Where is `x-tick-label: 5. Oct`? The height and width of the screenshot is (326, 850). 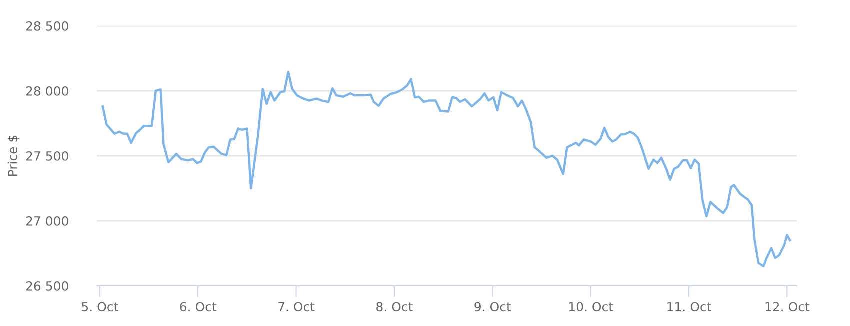 x-tick-label: 5. Oct is located at coordinates (100, 307).